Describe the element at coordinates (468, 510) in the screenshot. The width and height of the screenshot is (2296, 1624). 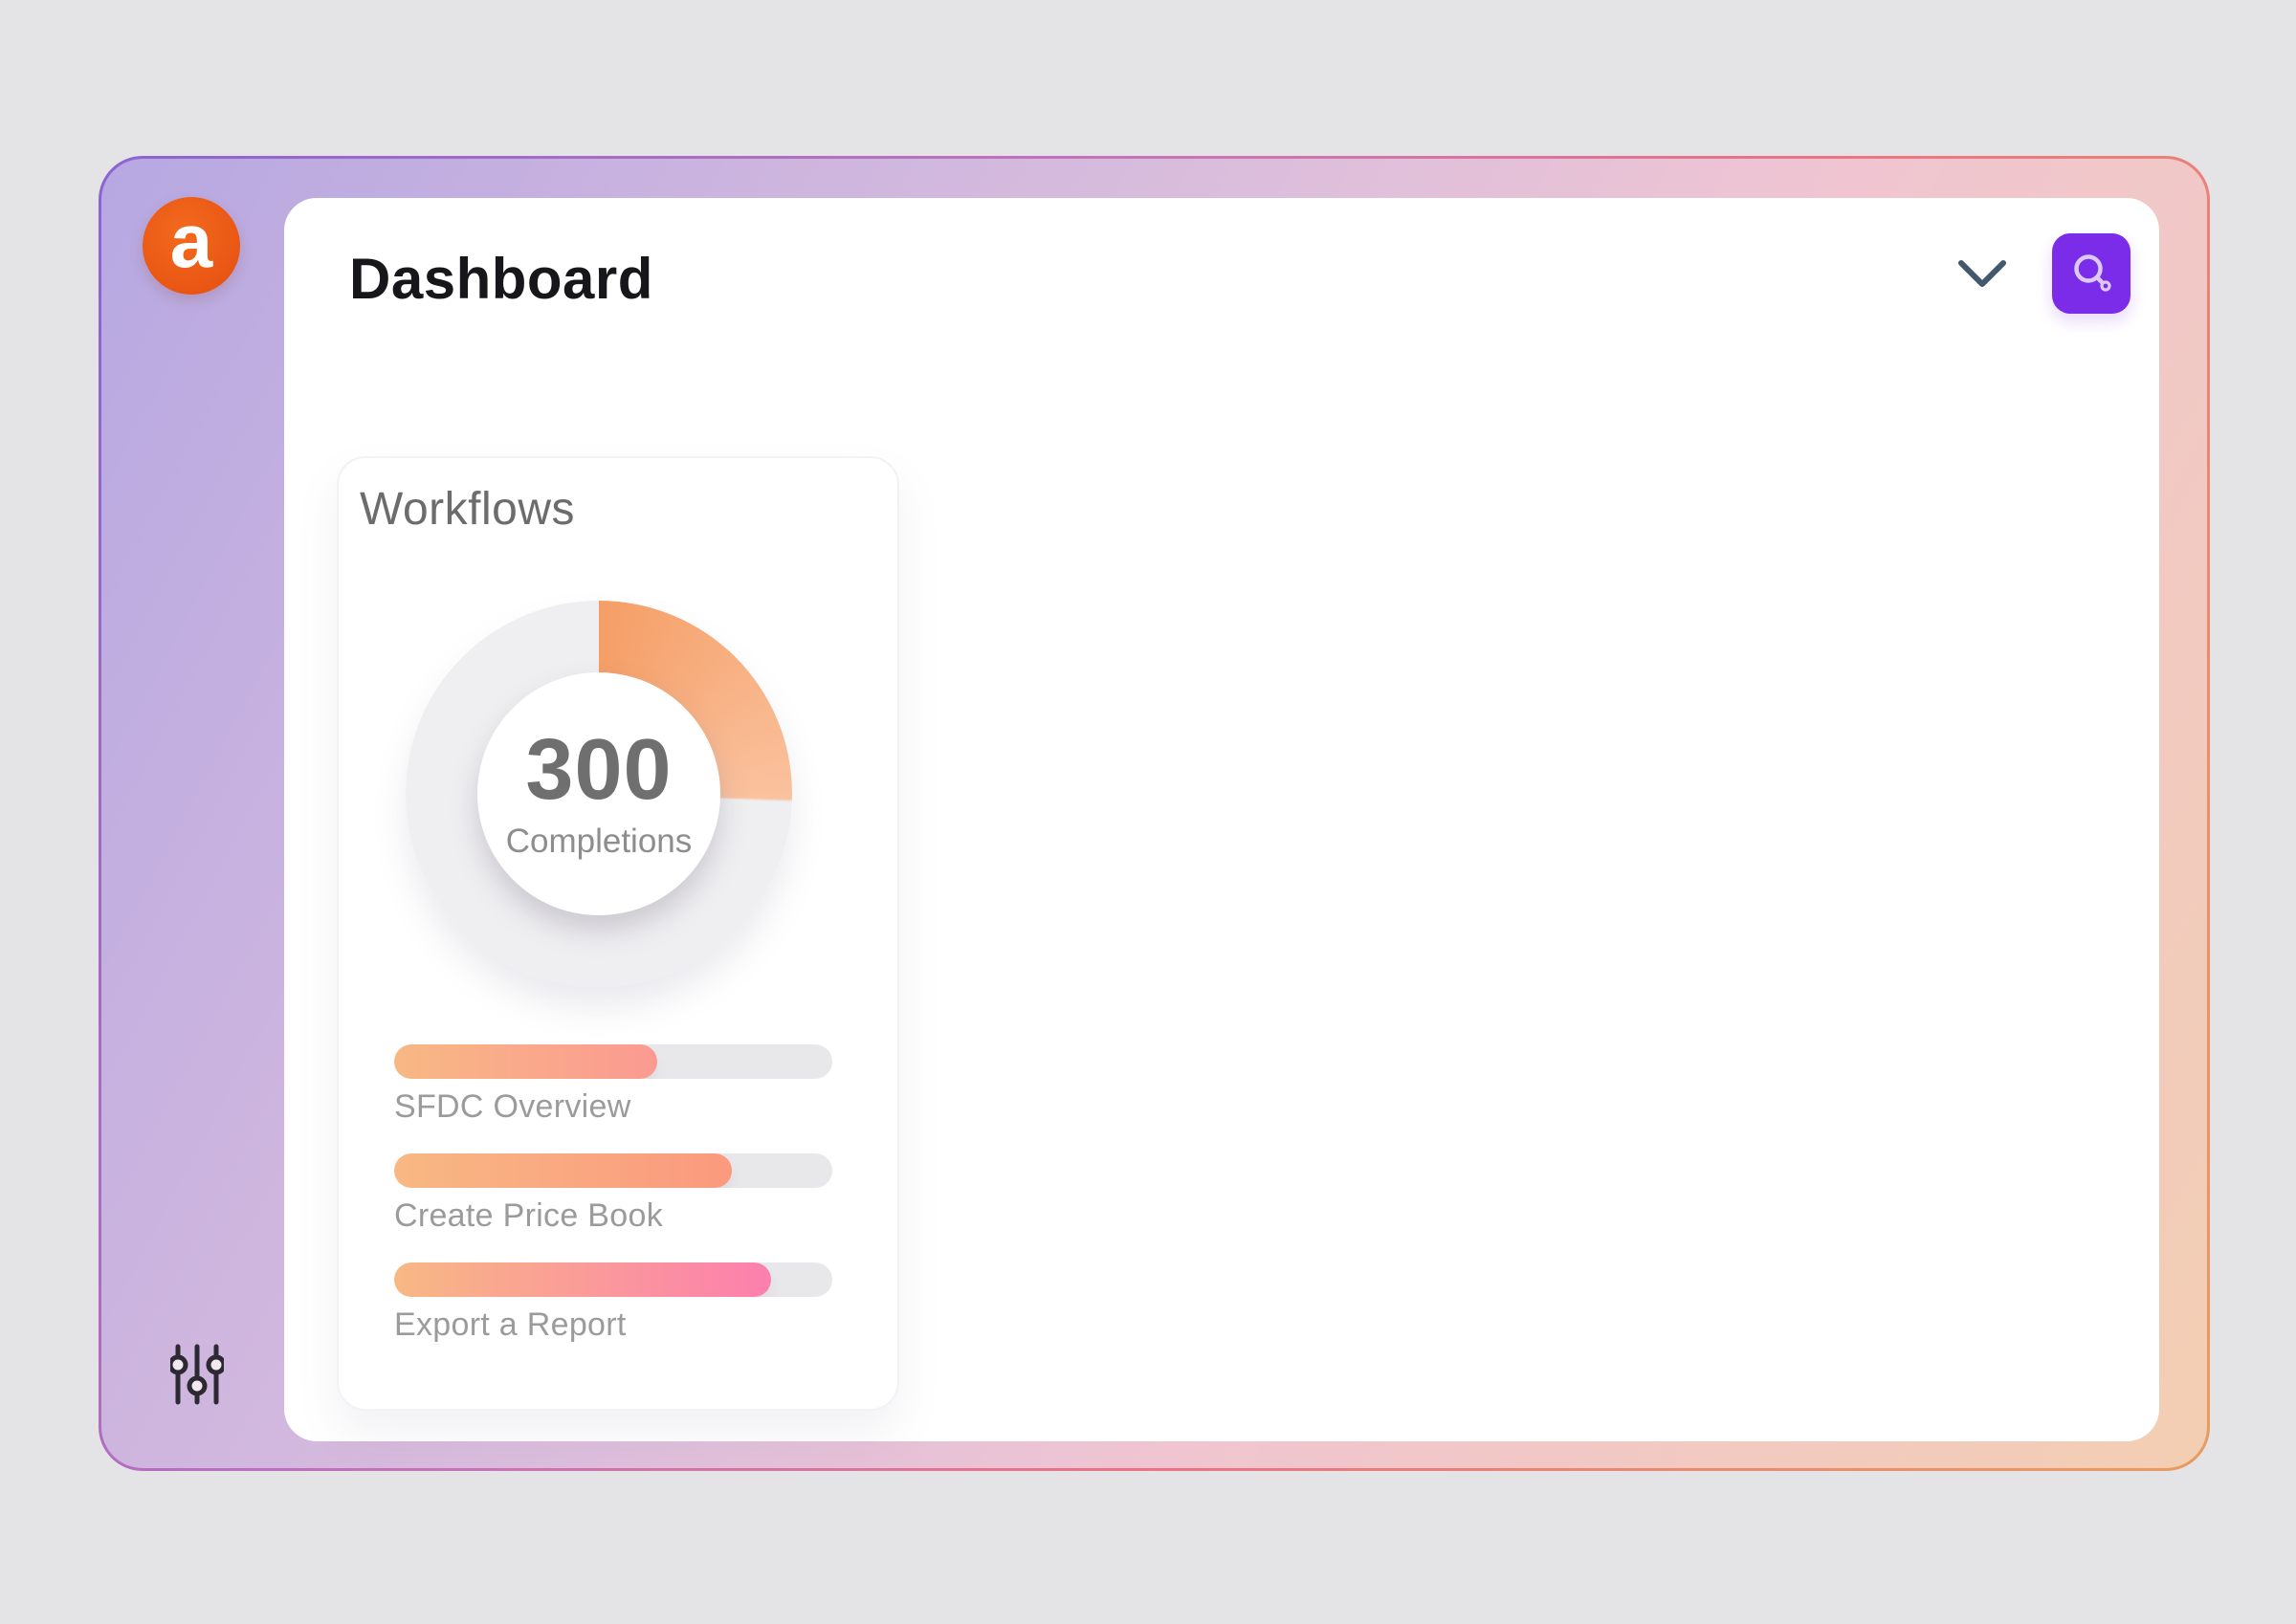
I see `workflows-card-title: Workflows` at that location.